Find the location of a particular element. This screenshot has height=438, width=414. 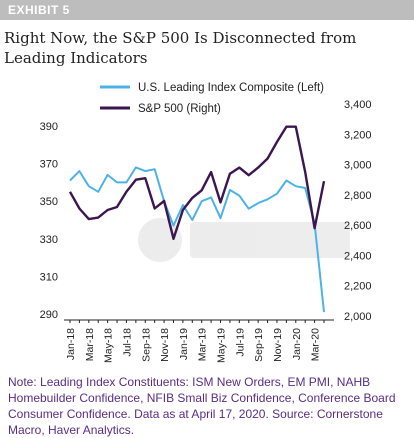

right-axis-tick-label: 2,200 is located at coordinates (358, 287).